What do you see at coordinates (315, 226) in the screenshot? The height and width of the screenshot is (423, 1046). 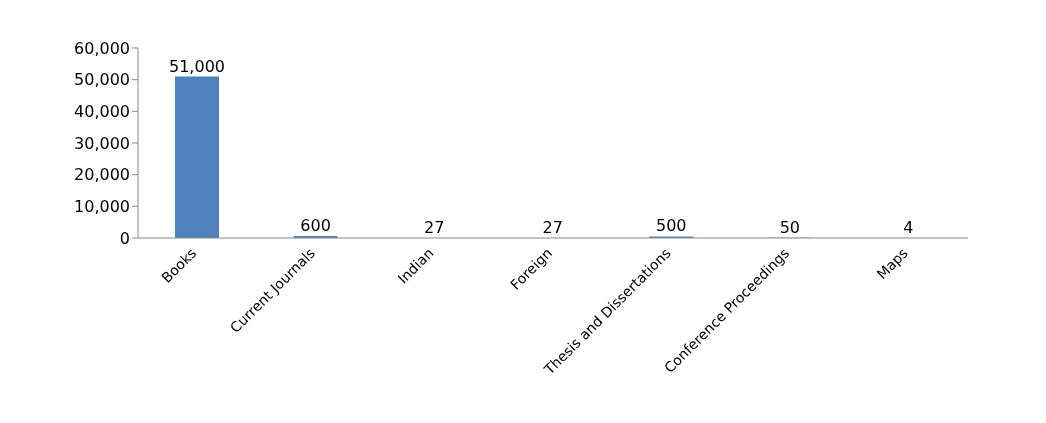 I see `data-label: 600` at bounding box center [315, 226].